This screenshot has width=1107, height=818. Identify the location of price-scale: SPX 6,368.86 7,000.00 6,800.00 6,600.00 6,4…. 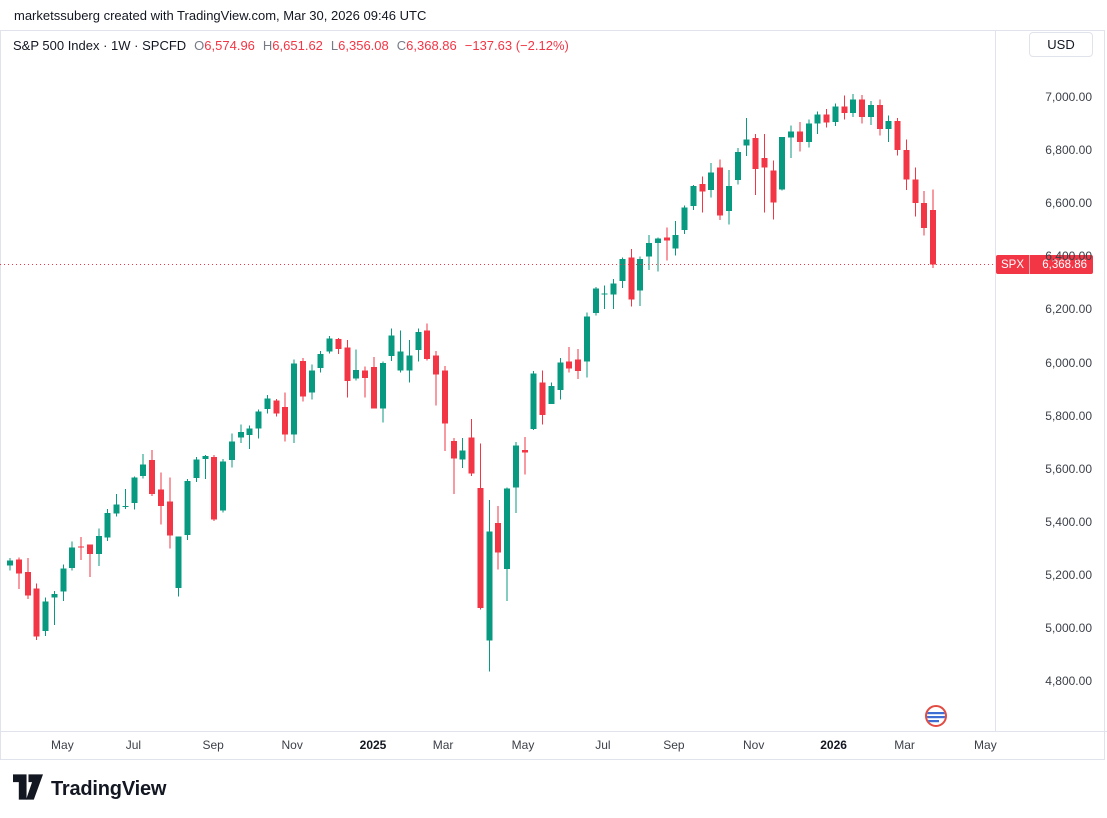
(1051, 380).